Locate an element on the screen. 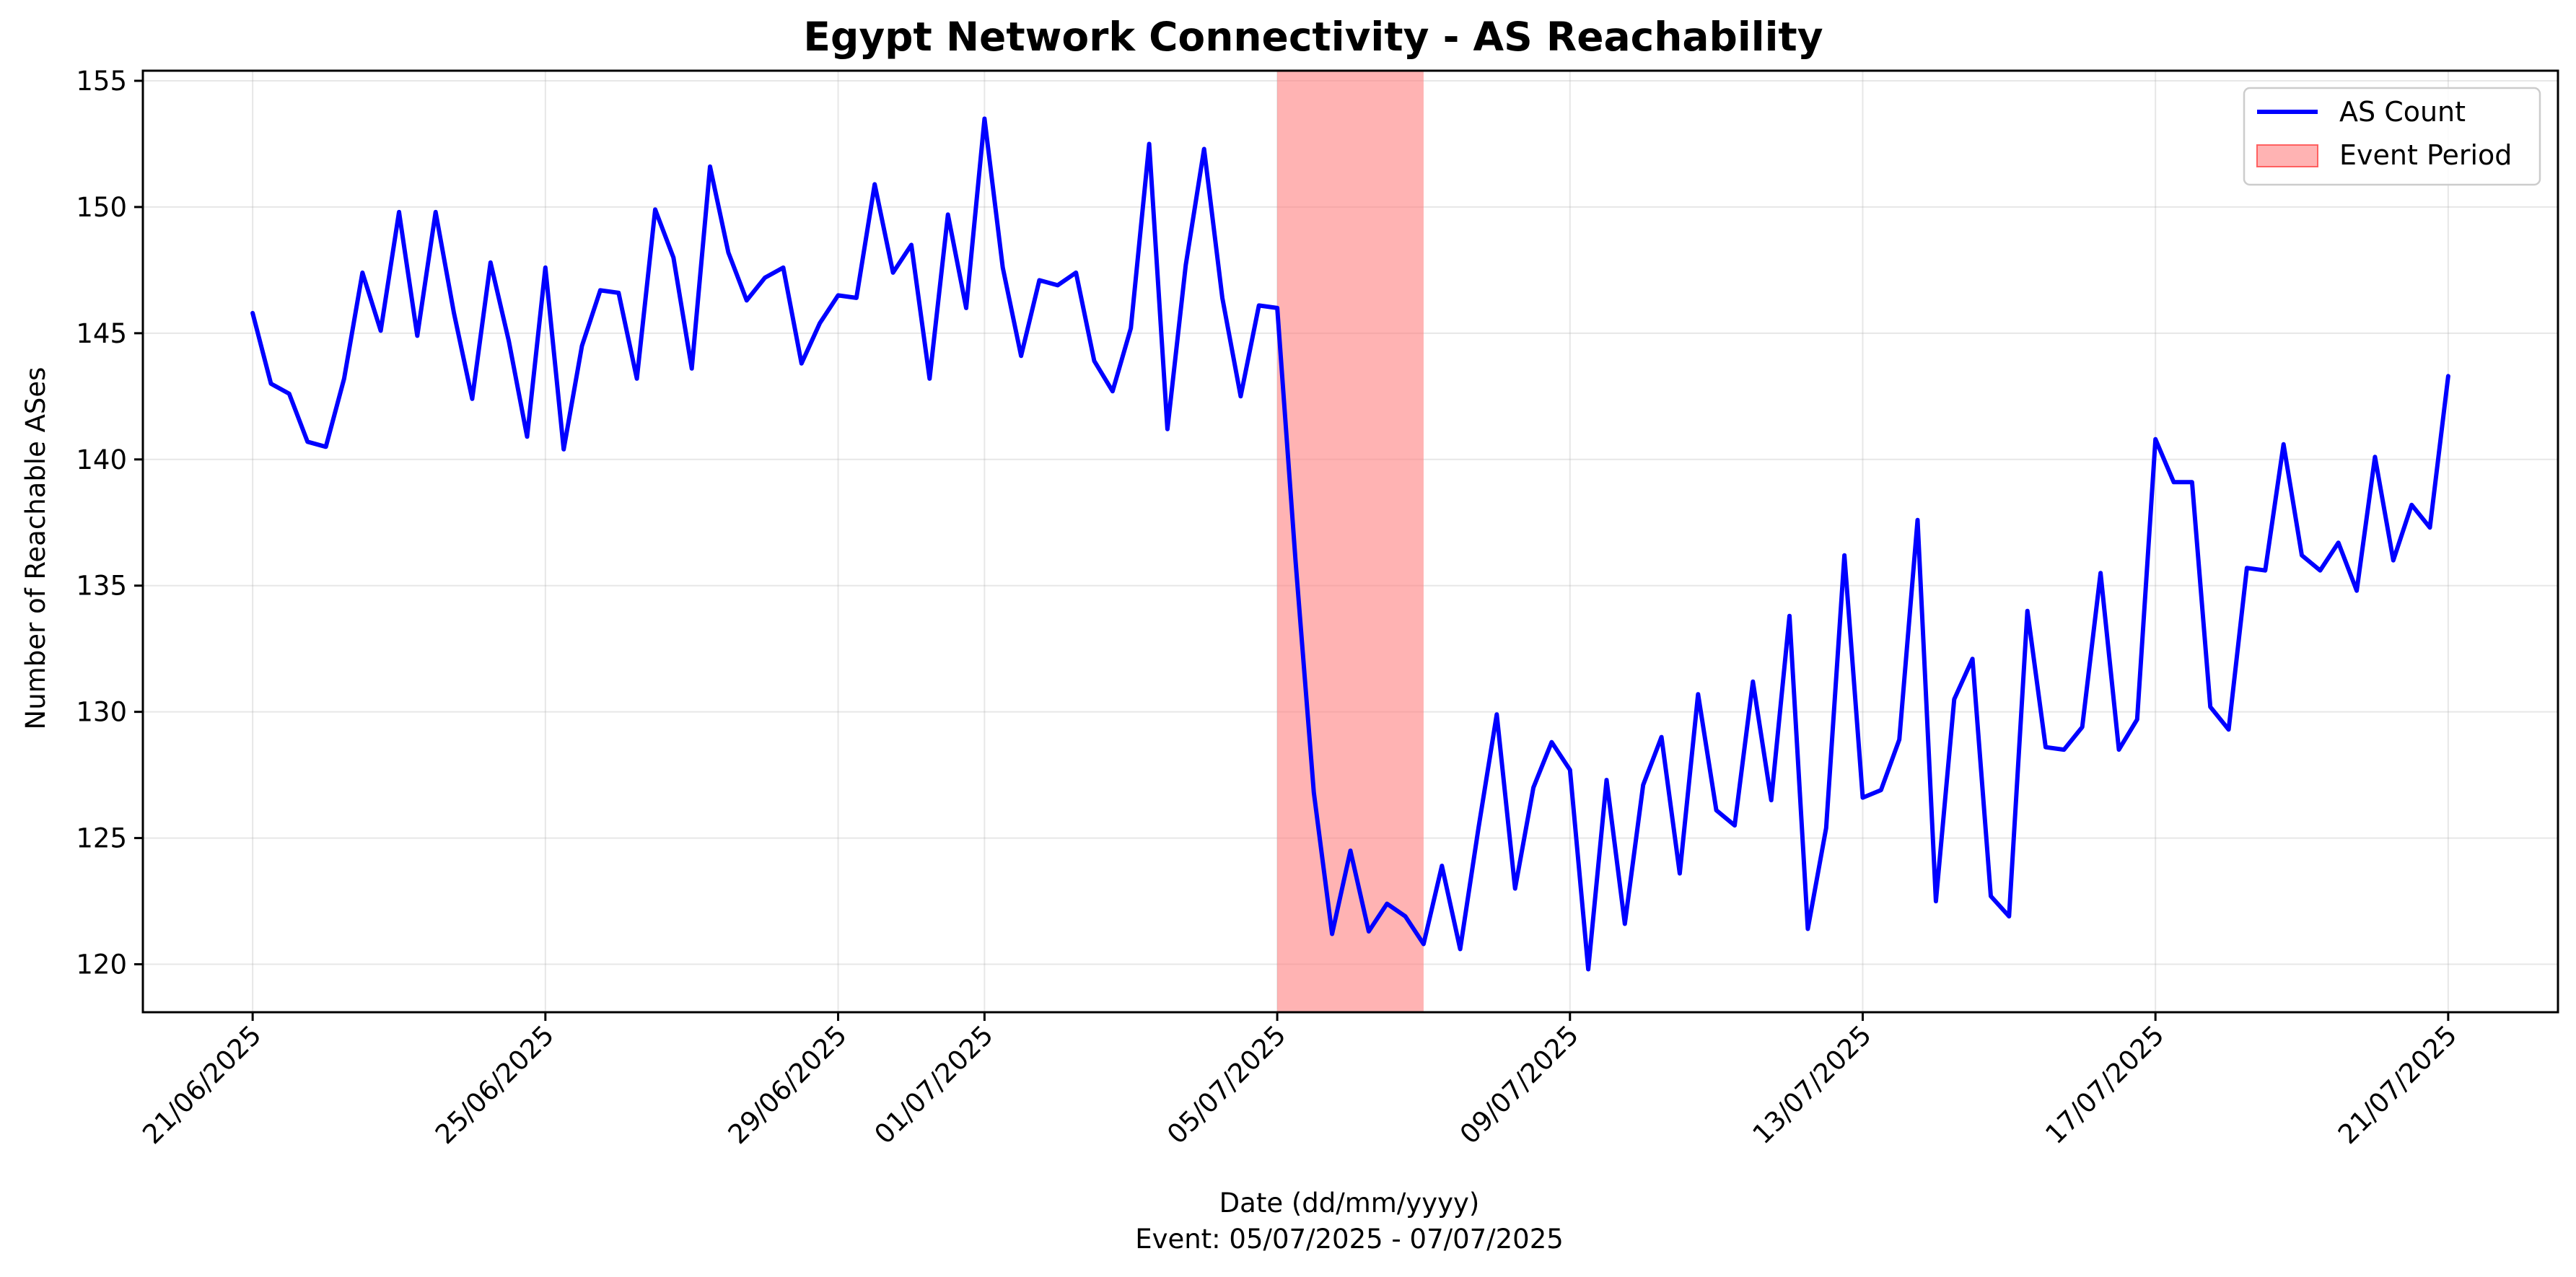 The image size is (2576, 1277). y-tick-label: 155 is located at coordinates (101, 81).